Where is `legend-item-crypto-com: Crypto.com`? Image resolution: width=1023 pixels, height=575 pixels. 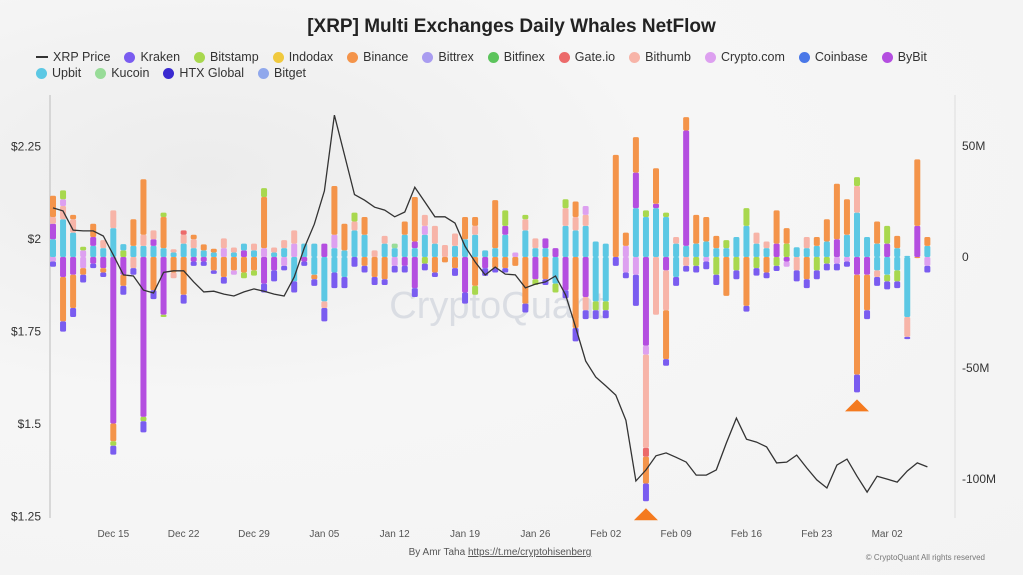
legend-item-crypto-com: Crypto.com is located at coordinates (744, 57).